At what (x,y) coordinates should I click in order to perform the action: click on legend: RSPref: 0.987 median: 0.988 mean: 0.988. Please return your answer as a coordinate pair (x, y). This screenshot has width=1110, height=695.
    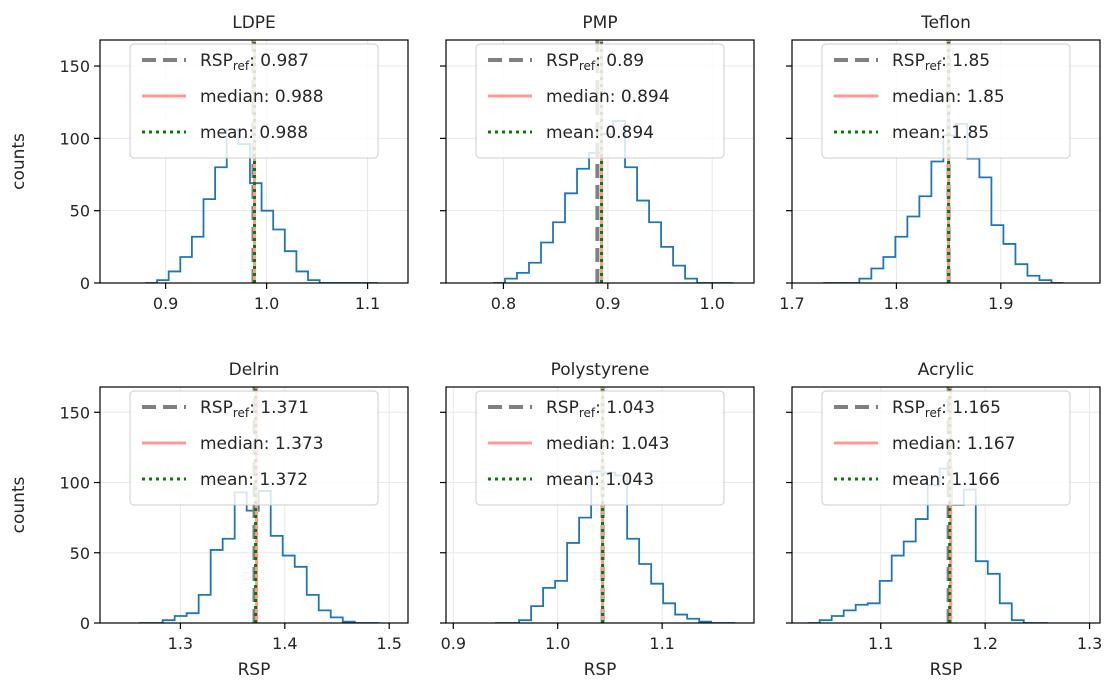
    Looking at the image, I should click on (254, 101).